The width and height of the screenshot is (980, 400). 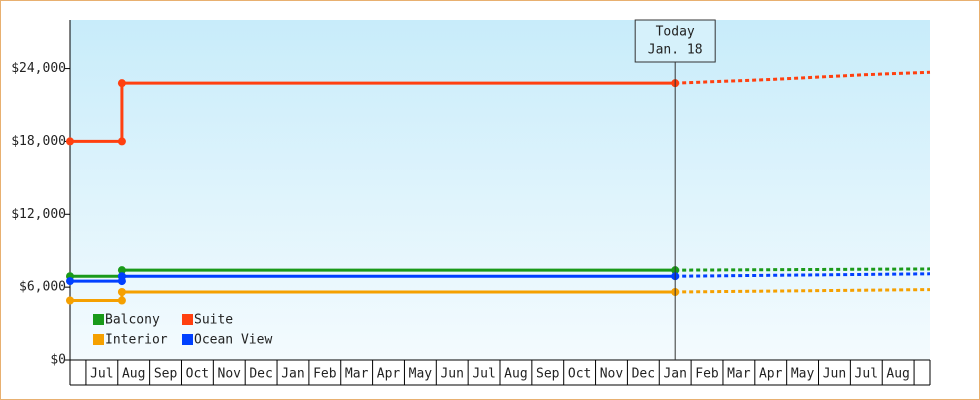 I want to click on y-tick-label: $24,000, so click(x=38, y=68).